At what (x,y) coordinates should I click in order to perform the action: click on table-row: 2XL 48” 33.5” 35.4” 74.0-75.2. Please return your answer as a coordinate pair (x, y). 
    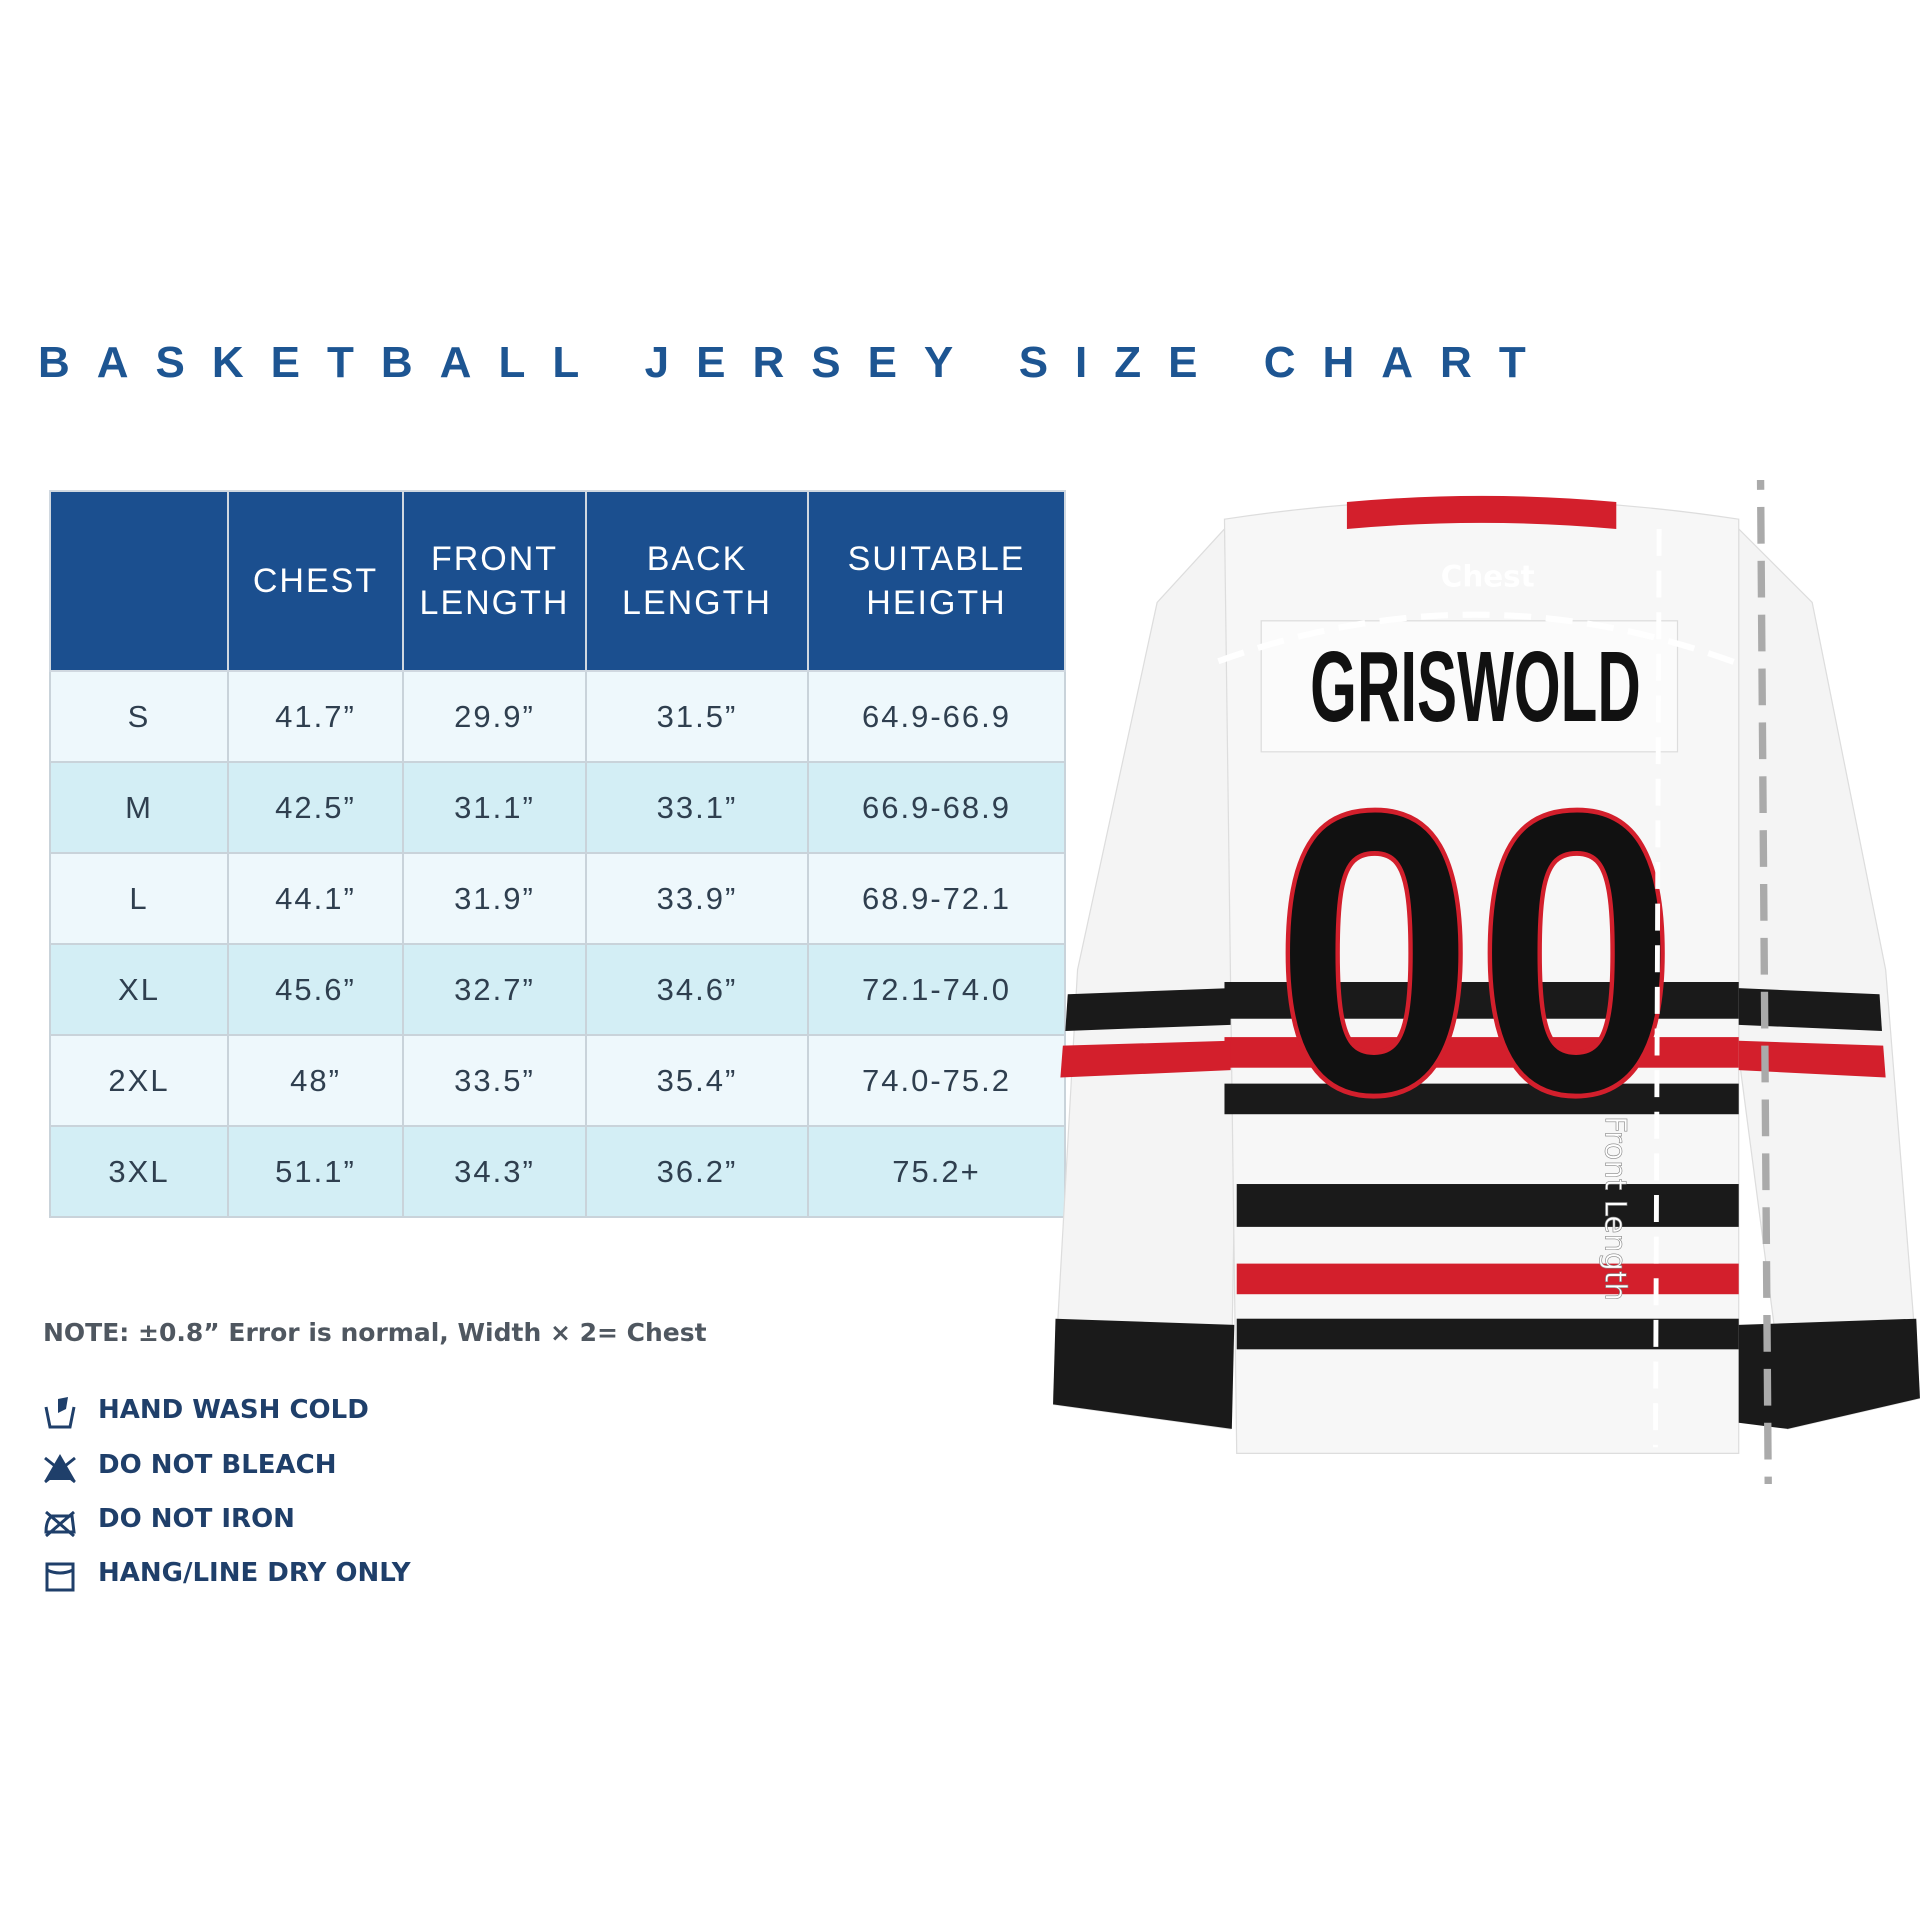
    Looking at the image, I should click on (557, 1080).